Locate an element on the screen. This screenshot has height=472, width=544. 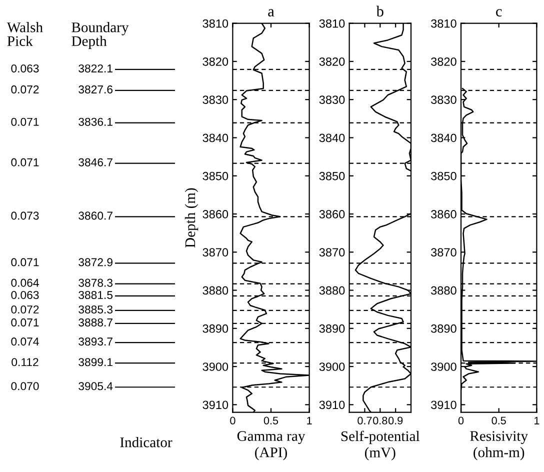
ref-line-label: 3822.1 is located at coordinates (95, 68).